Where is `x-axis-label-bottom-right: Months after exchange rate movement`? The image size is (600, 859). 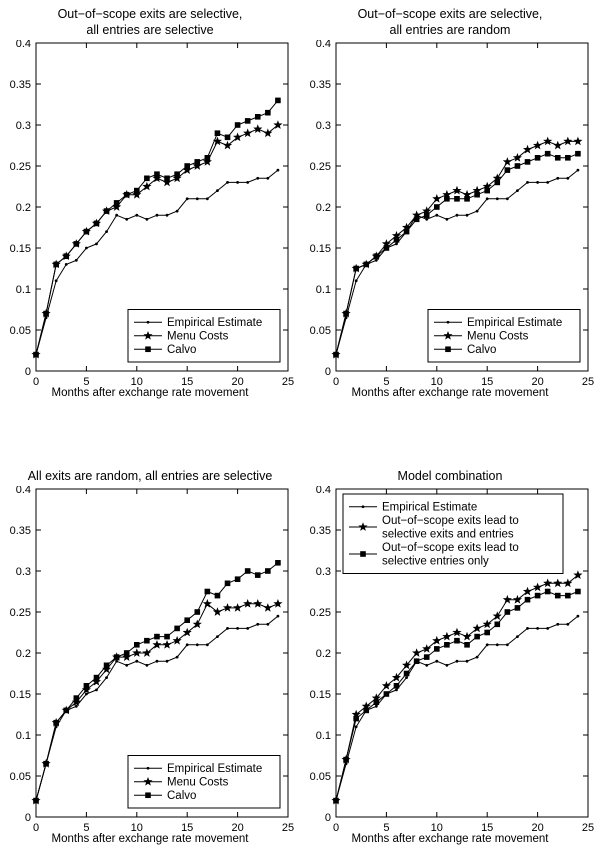
x-axis-label-bottom-right: Months after exchange rate movement is located at coordinates (450, 839).